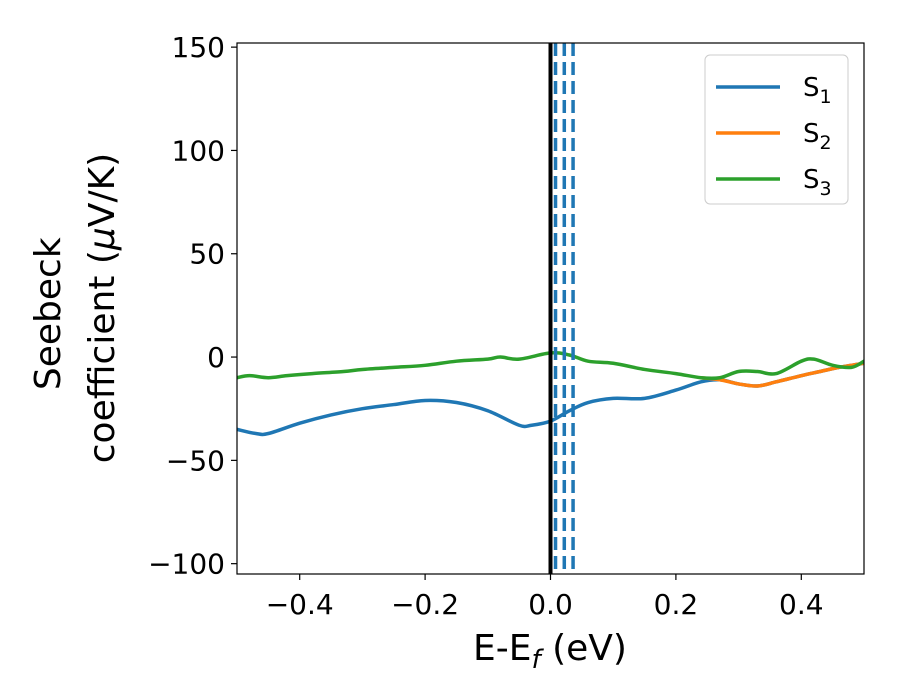 The width and height of the screenshot is (900, 700). Describe the element at coordinates (425, 604) in the screenshot. I see `x-tick-label: −0.2` at that location.